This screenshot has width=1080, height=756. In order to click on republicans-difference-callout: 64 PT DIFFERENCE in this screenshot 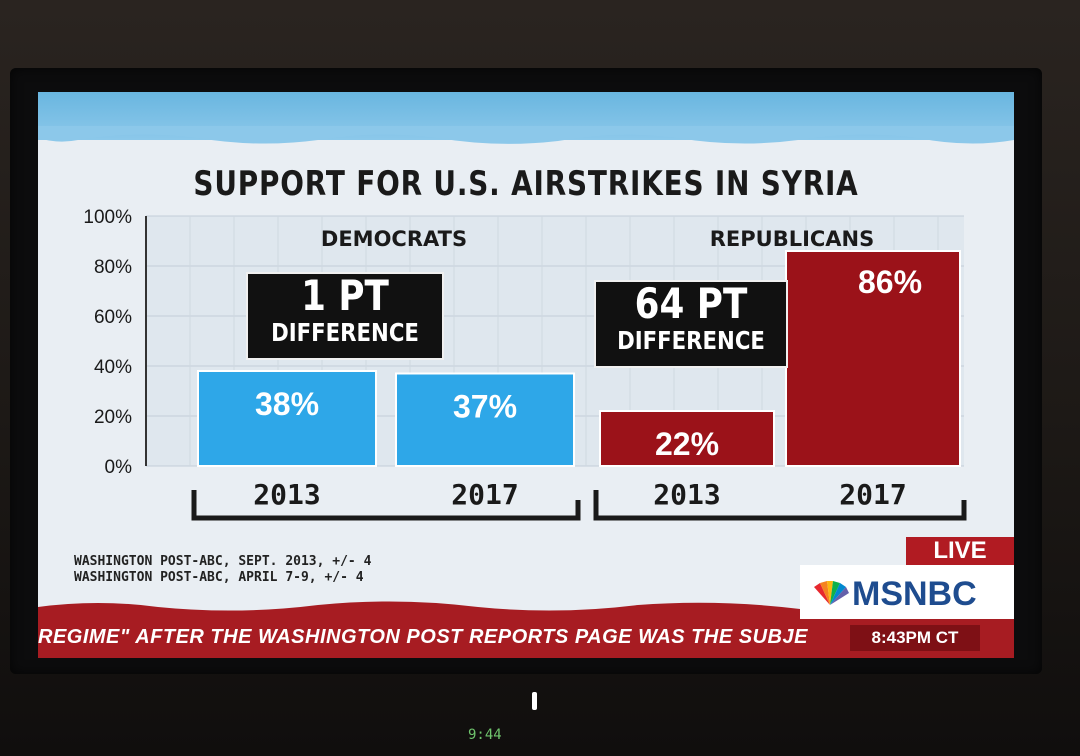, I will do `click(691, 324)`.